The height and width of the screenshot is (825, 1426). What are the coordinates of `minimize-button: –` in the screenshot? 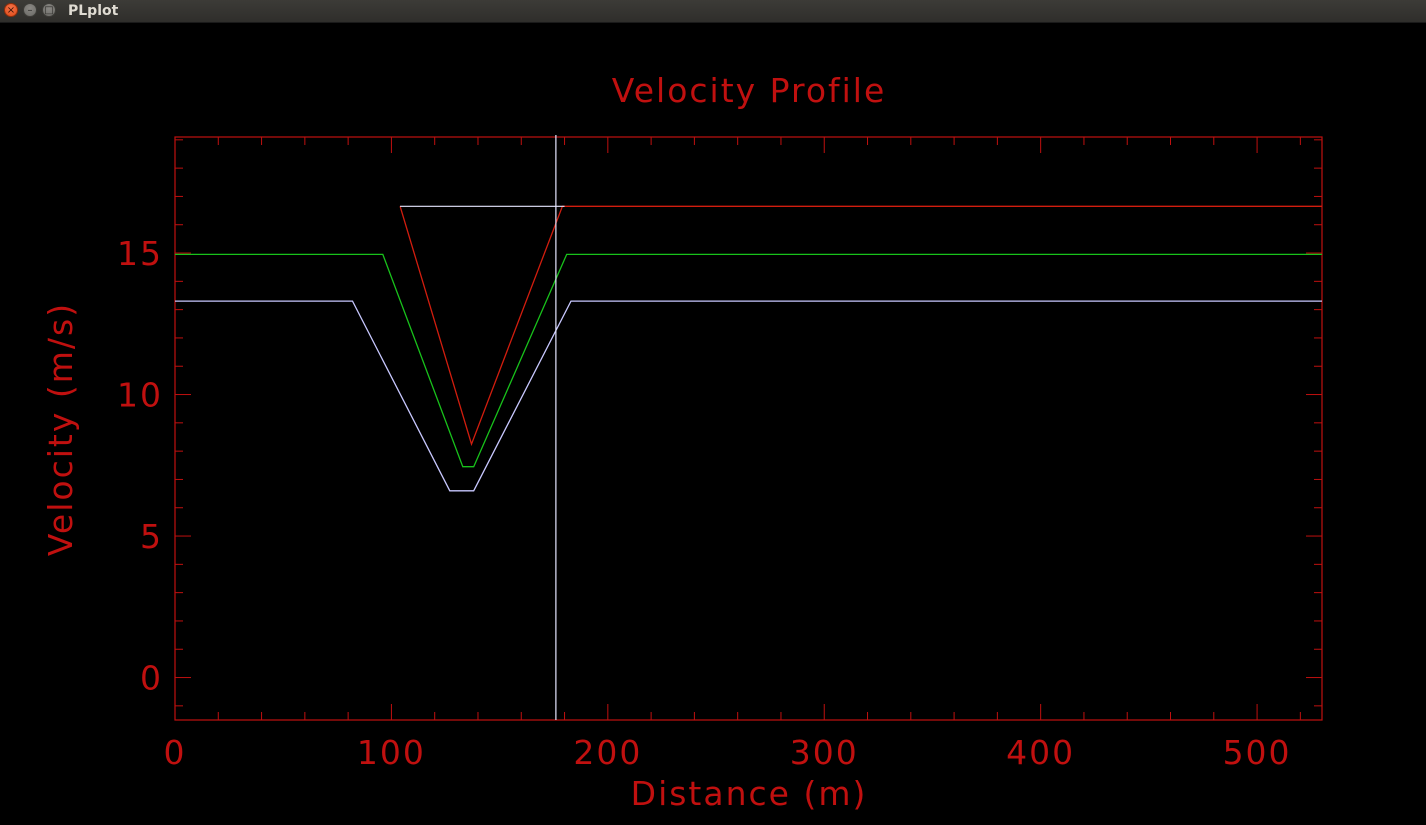 It's located at (30, 10).